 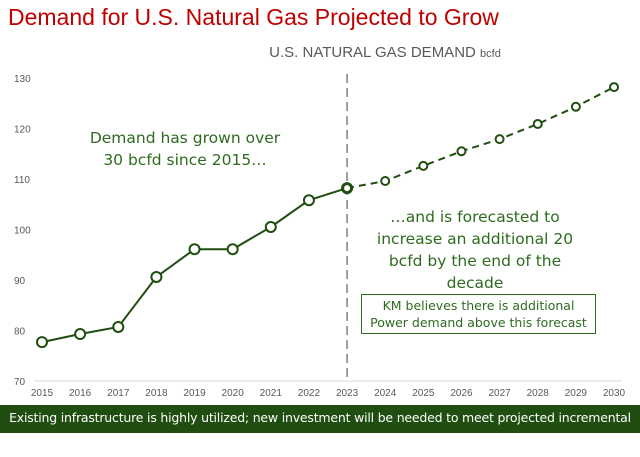 I want to click on x-tick-label: 2021, so click(x=271, y=393).